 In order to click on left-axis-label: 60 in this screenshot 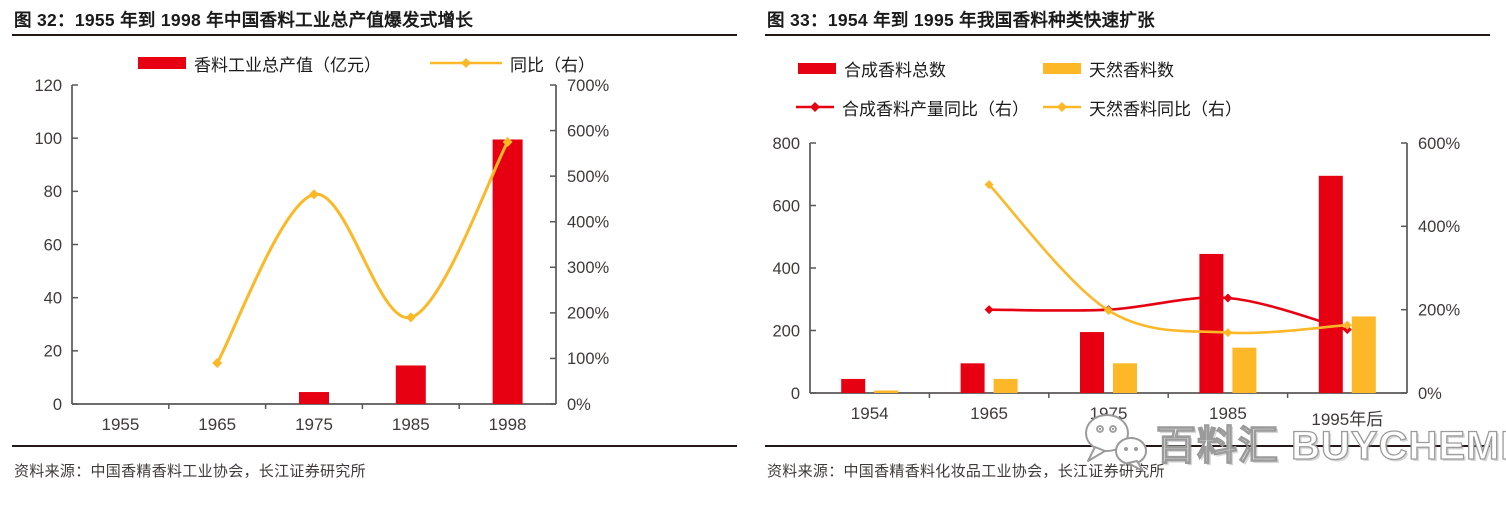, I will do `click(53, 245)`.